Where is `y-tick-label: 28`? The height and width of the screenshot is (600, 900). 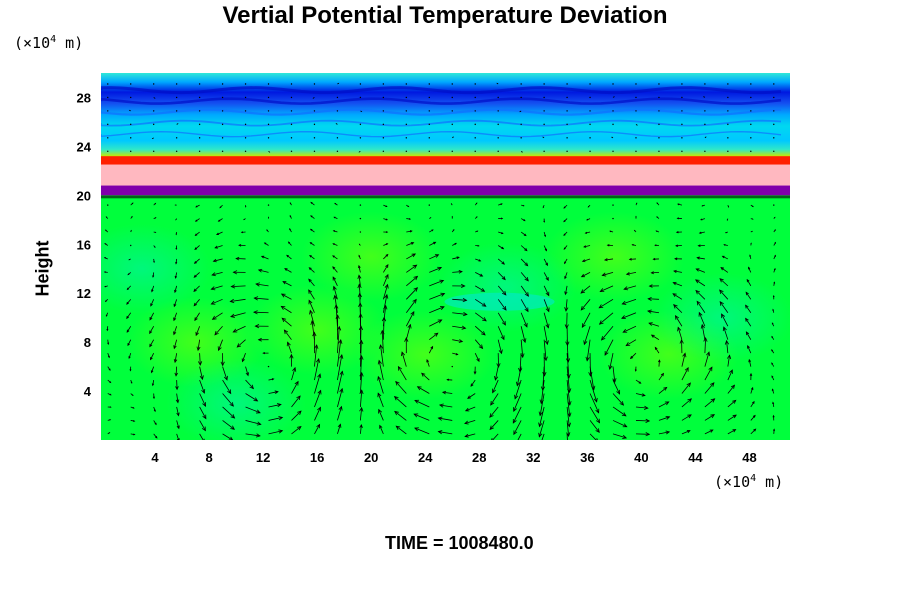 y-tick-label: 28 is located at coordinates (84, 97).